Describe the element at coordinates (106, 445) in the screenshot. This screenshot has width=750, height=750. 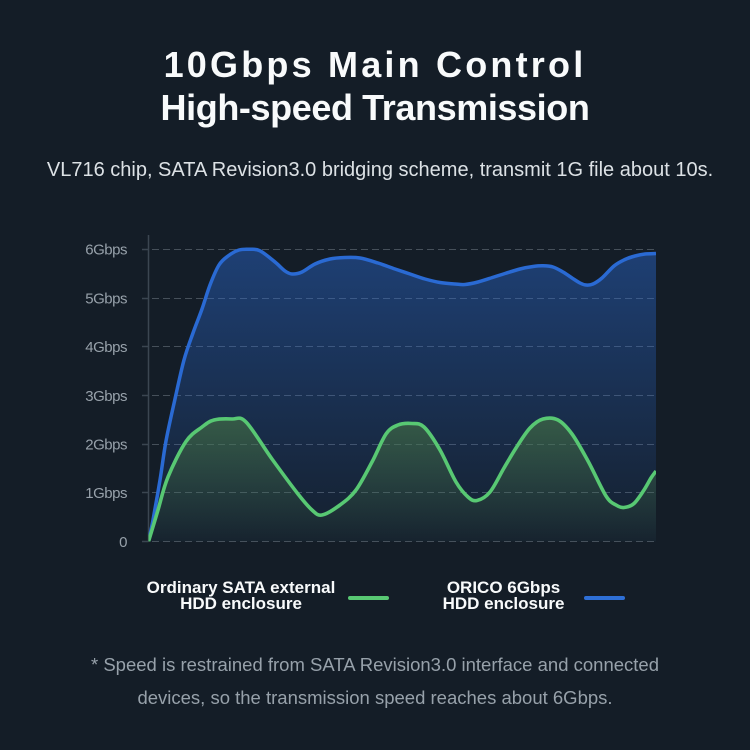
I see `svg-text: 2Gbps` at that location.